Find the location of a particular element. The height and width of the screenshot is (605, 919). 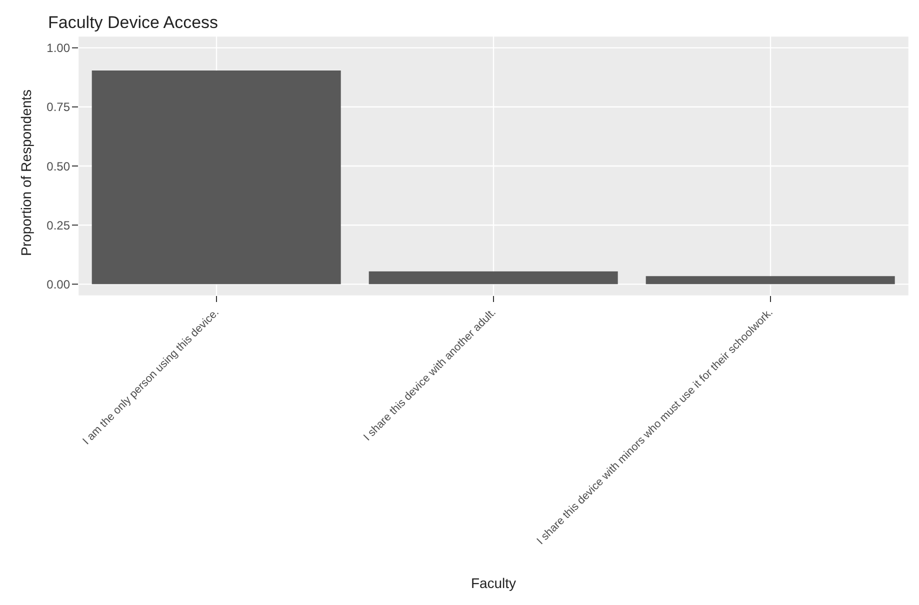

y-tick-label: 0.25 is located at coordinates (58, 225).